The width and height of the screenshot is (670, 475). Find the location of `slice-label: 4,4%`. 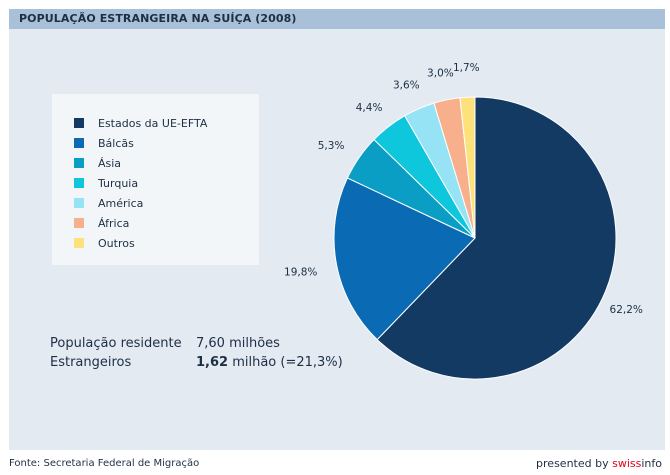

slice-label: 4,4% is located at coordinates (369, 108).